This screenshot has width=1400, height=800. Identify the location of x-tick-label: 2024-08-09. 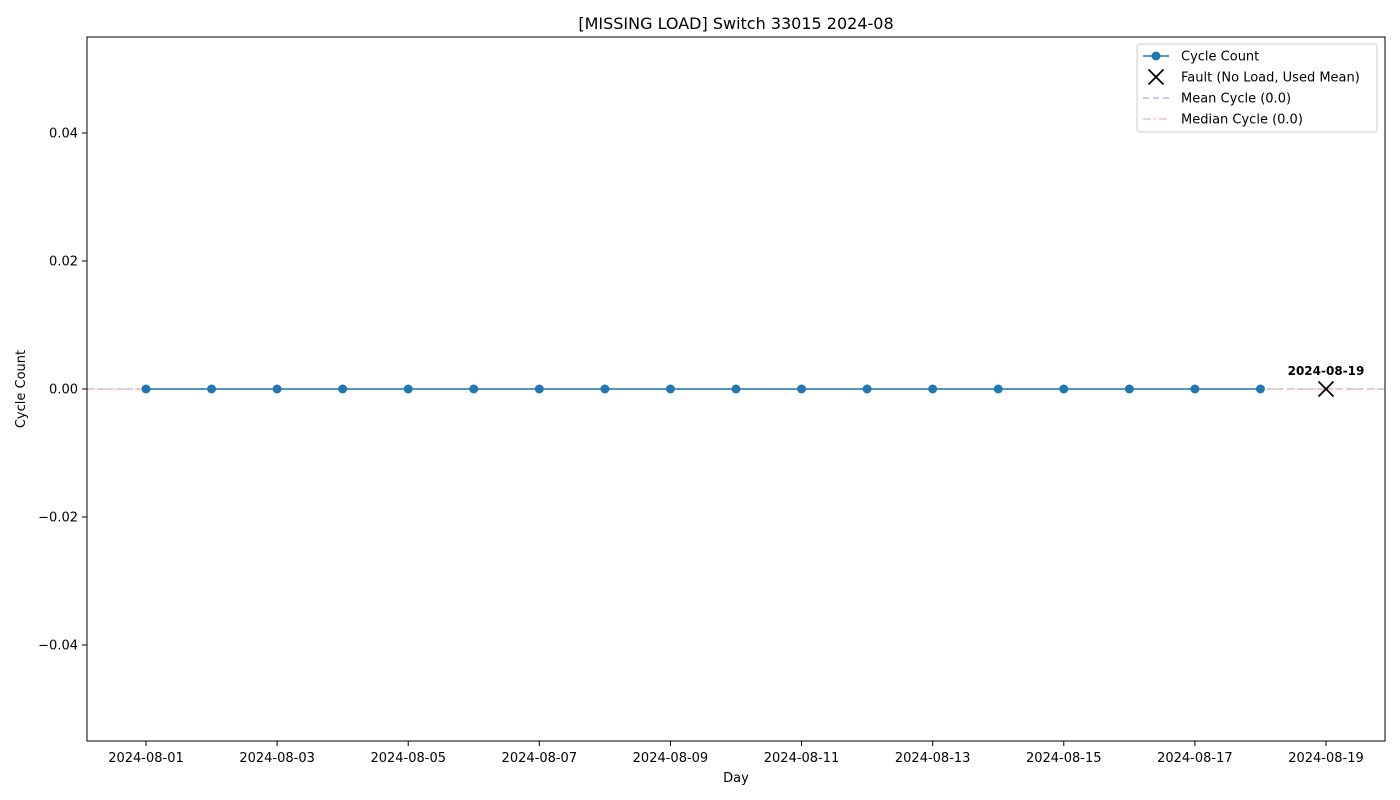
(671, 758).